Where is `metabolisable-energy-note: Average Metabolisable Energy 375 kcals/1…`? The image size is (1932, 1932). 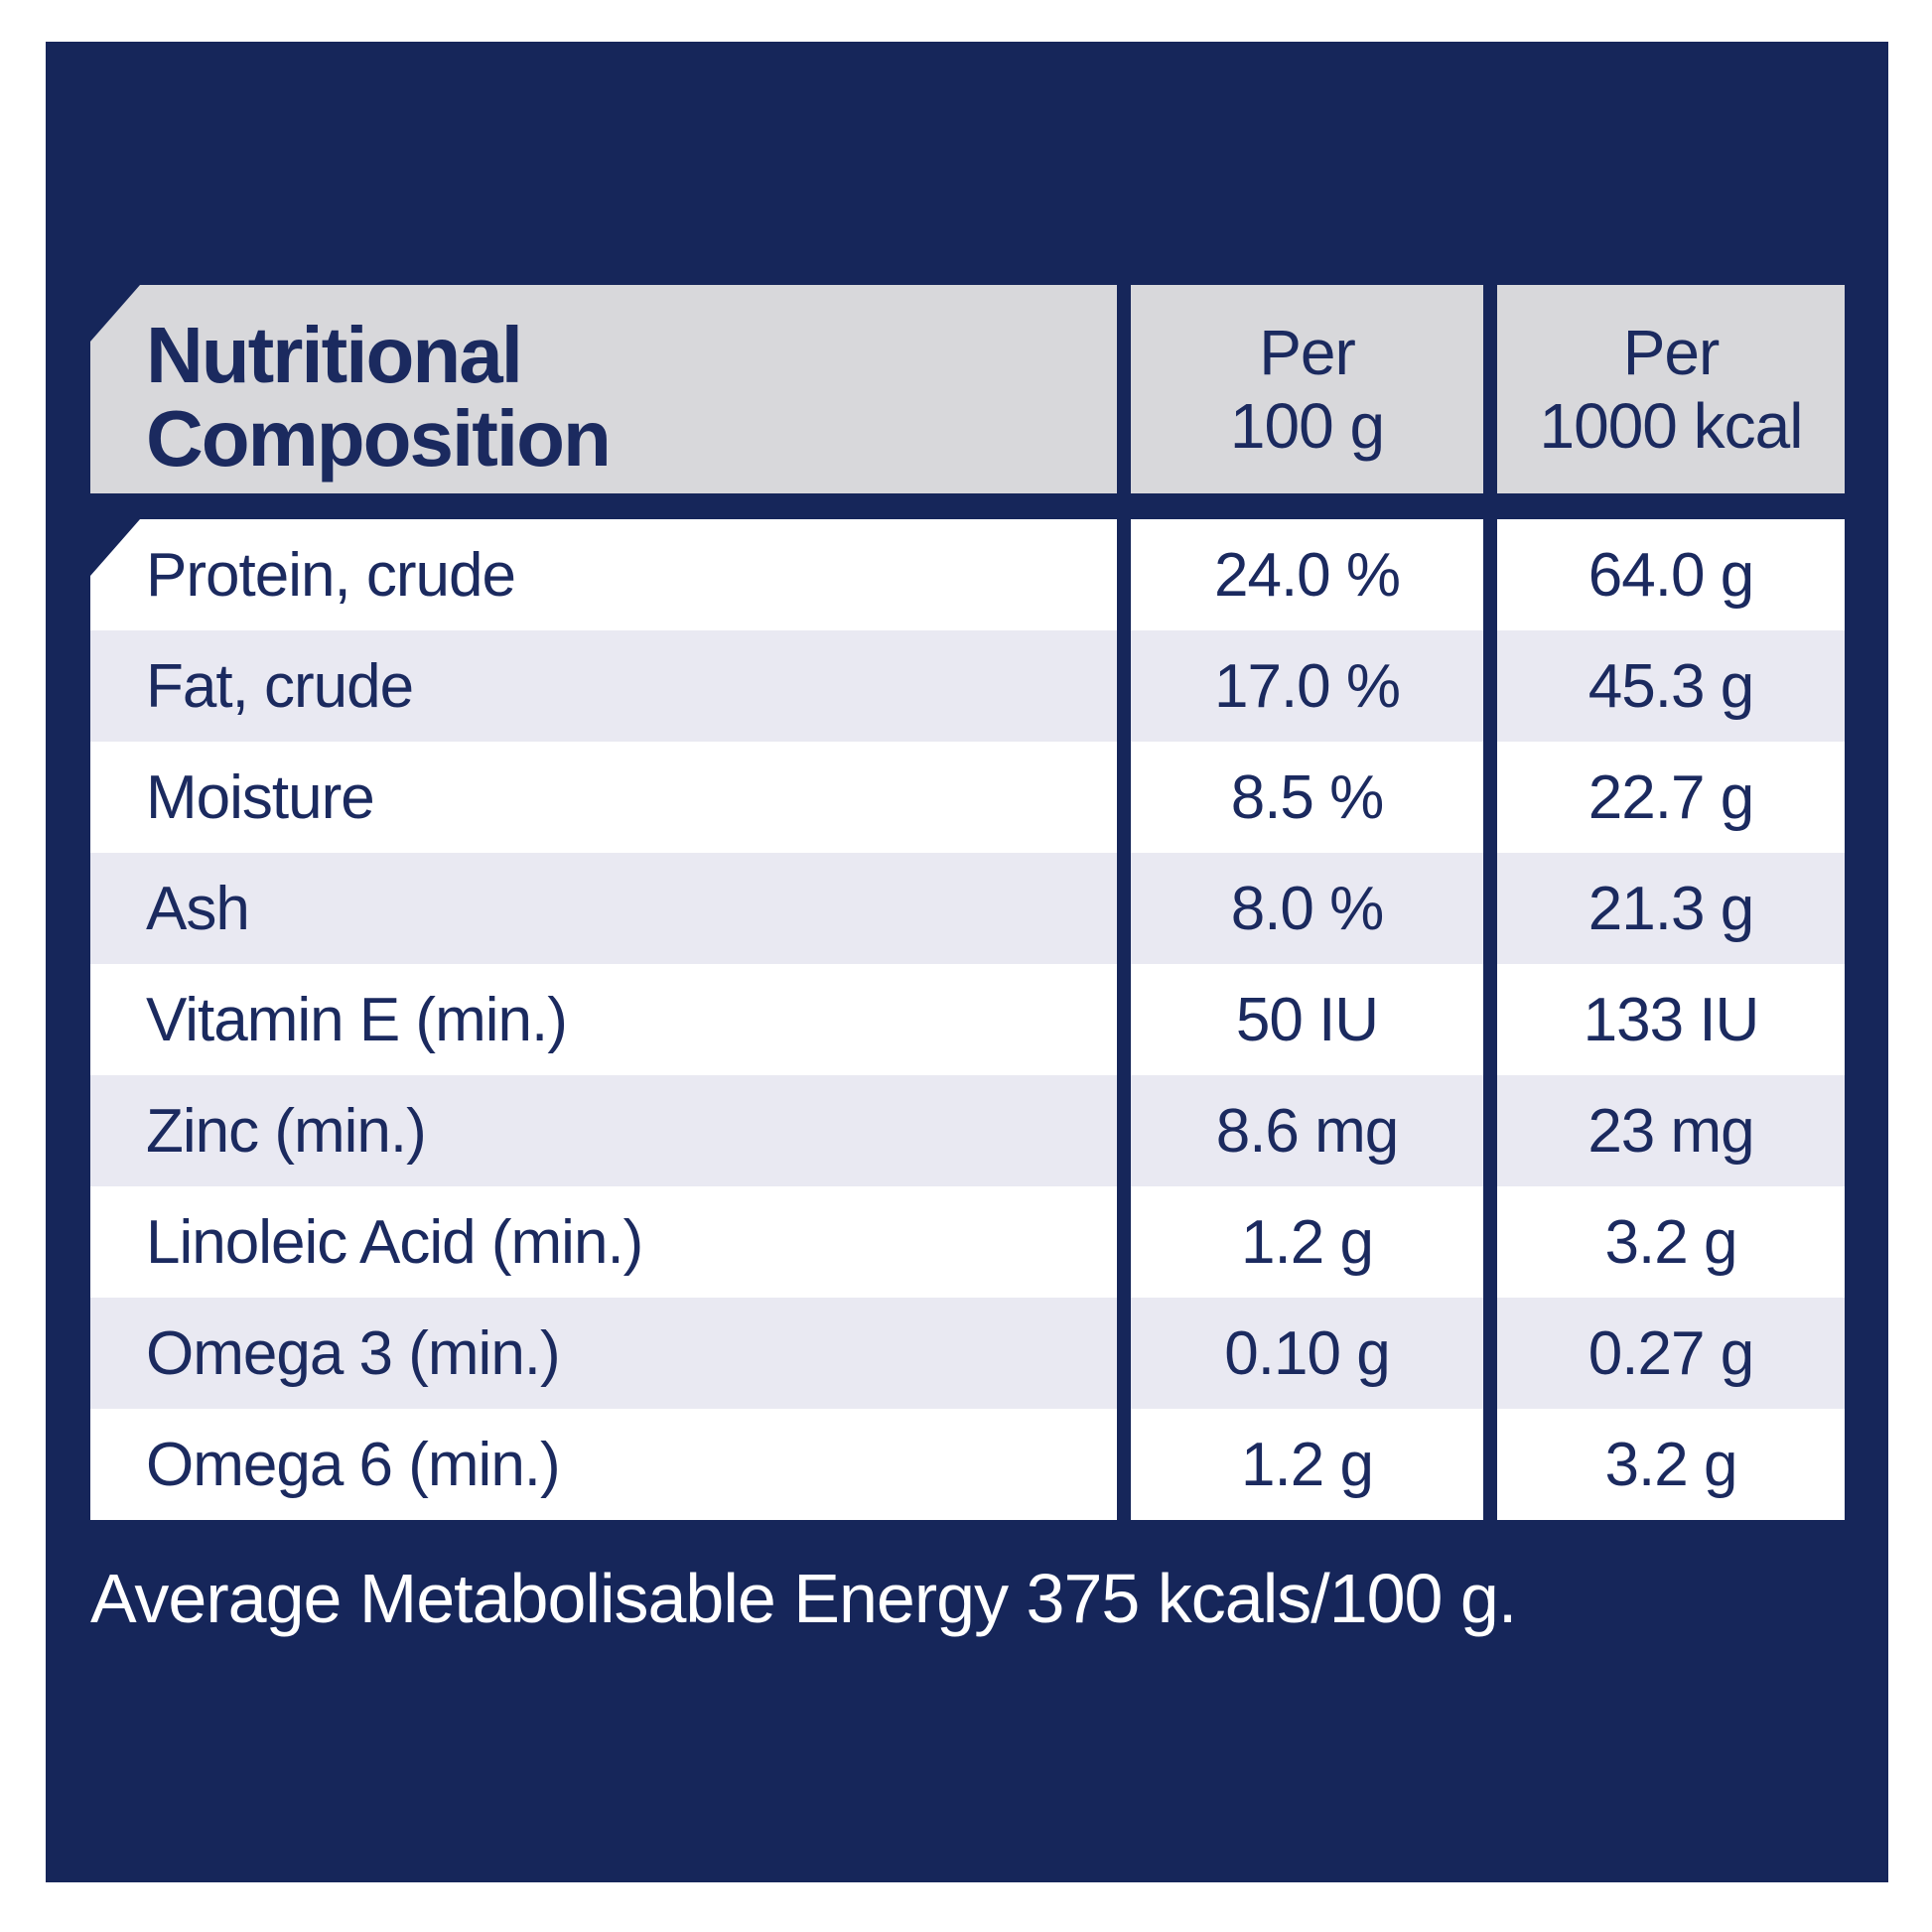 metabolisable-energy-note: Average Metabolisable Energy 375 kcals/1… is located at coordinates (804, 1599).